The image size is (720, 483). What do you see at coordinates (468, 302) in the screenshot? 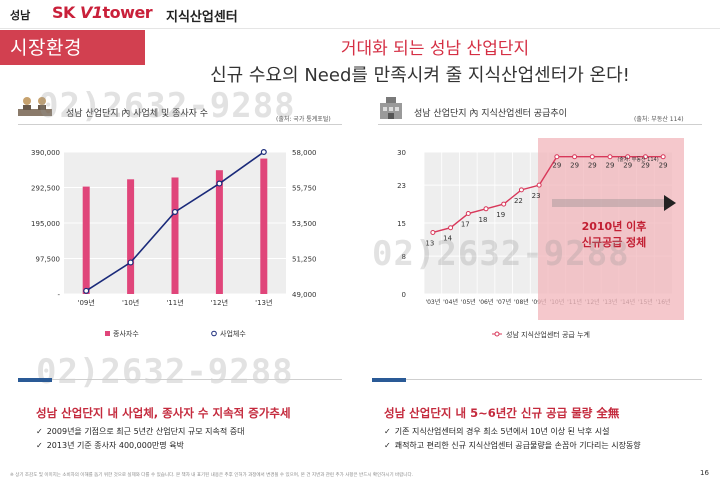
I see `x-axis-tick: '05년` at bounding box center [468, 302].